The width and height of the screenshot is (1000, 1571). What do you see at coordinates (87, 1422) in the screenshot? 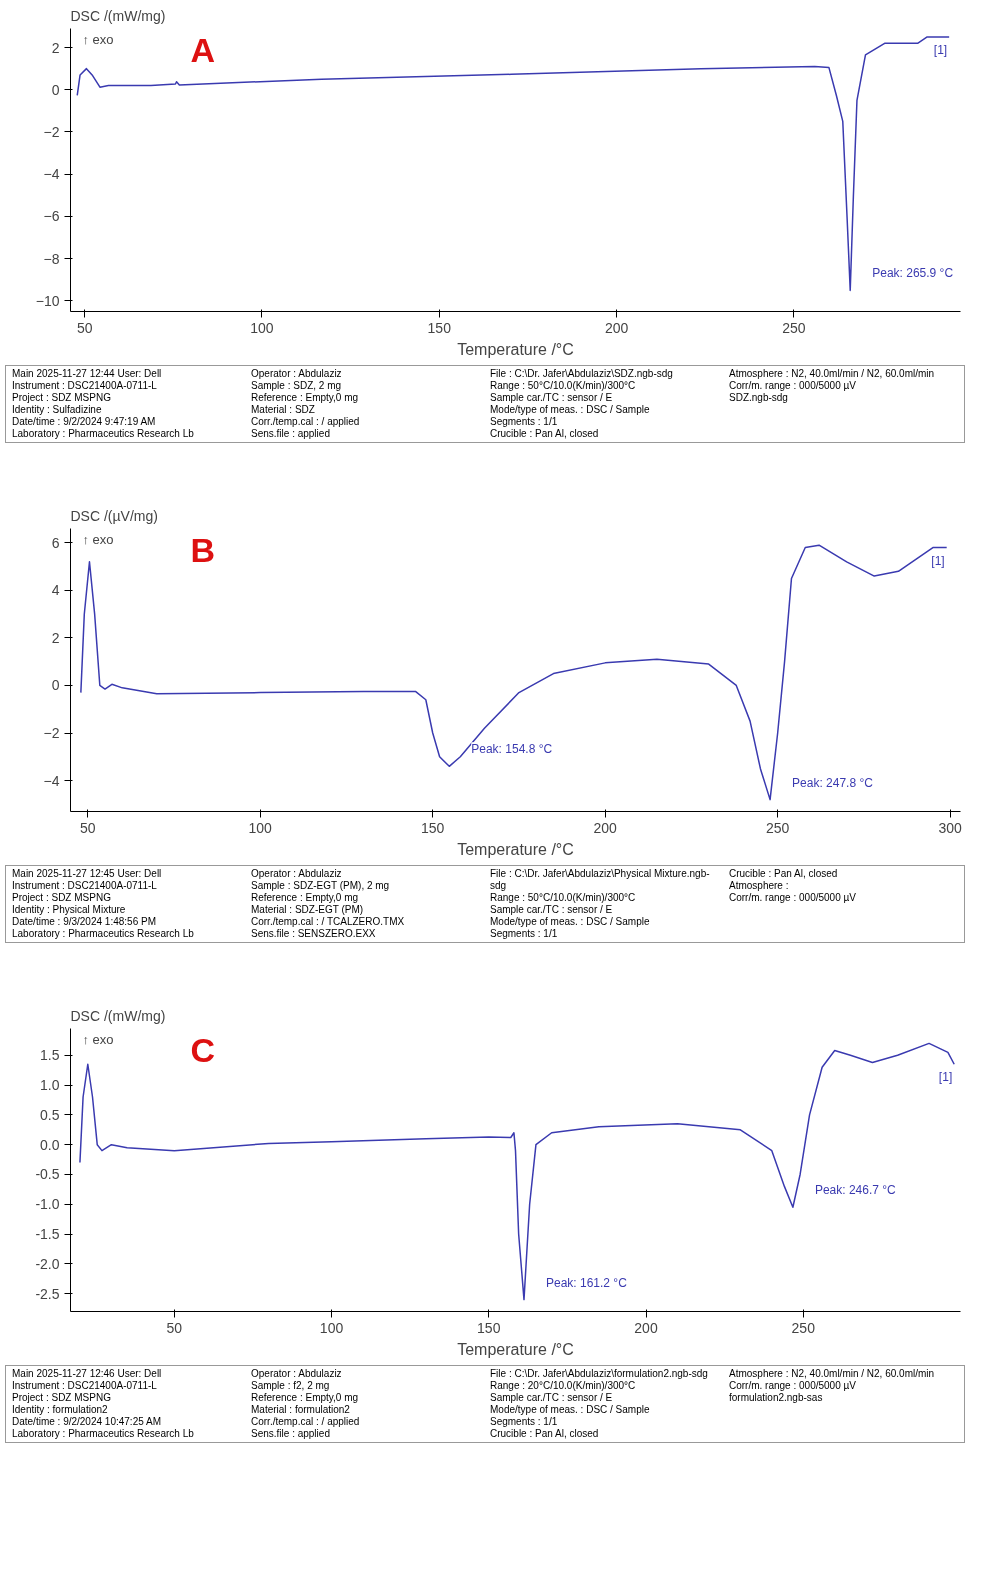
I see `text: Date/time : 9/2/2024 10:47:25 AM` at bounding box center [87, 1422].